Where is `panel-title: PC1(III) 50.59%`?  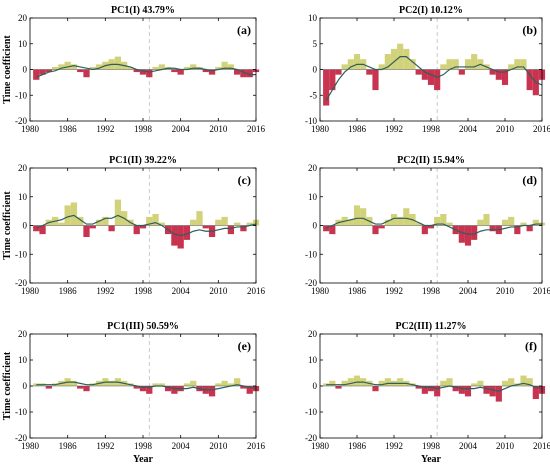 panel-title: PC1(III) 50.59% is located at coordinates (143, 326).